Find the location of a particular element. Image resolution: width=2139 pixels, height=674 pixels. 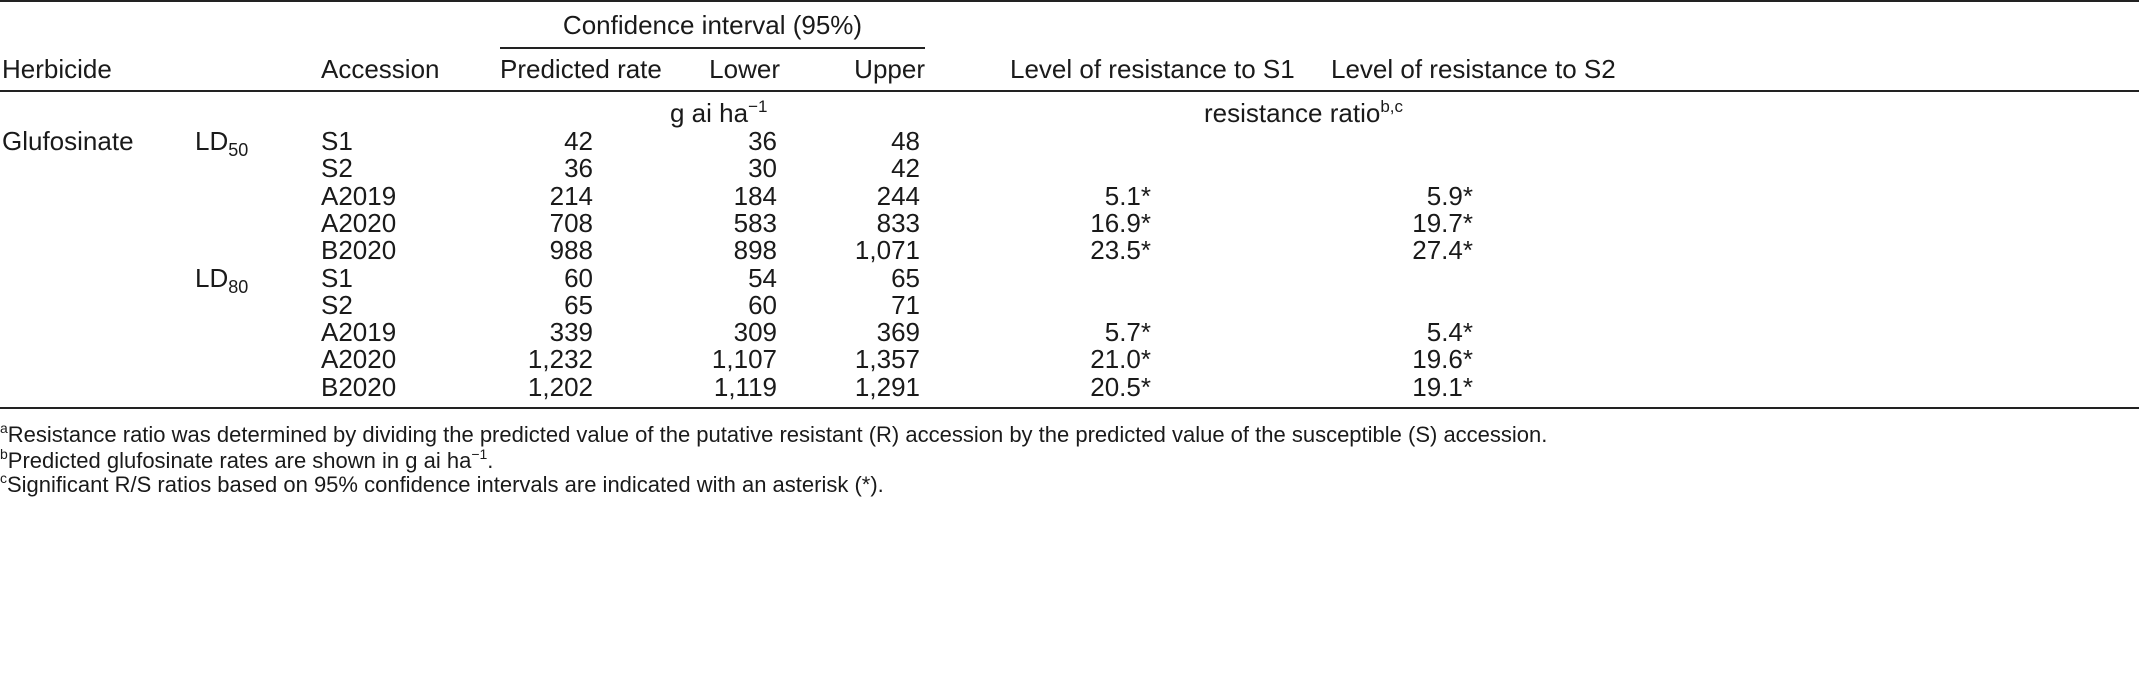

cell-lower: 36 is located at coordinates (762, 141).